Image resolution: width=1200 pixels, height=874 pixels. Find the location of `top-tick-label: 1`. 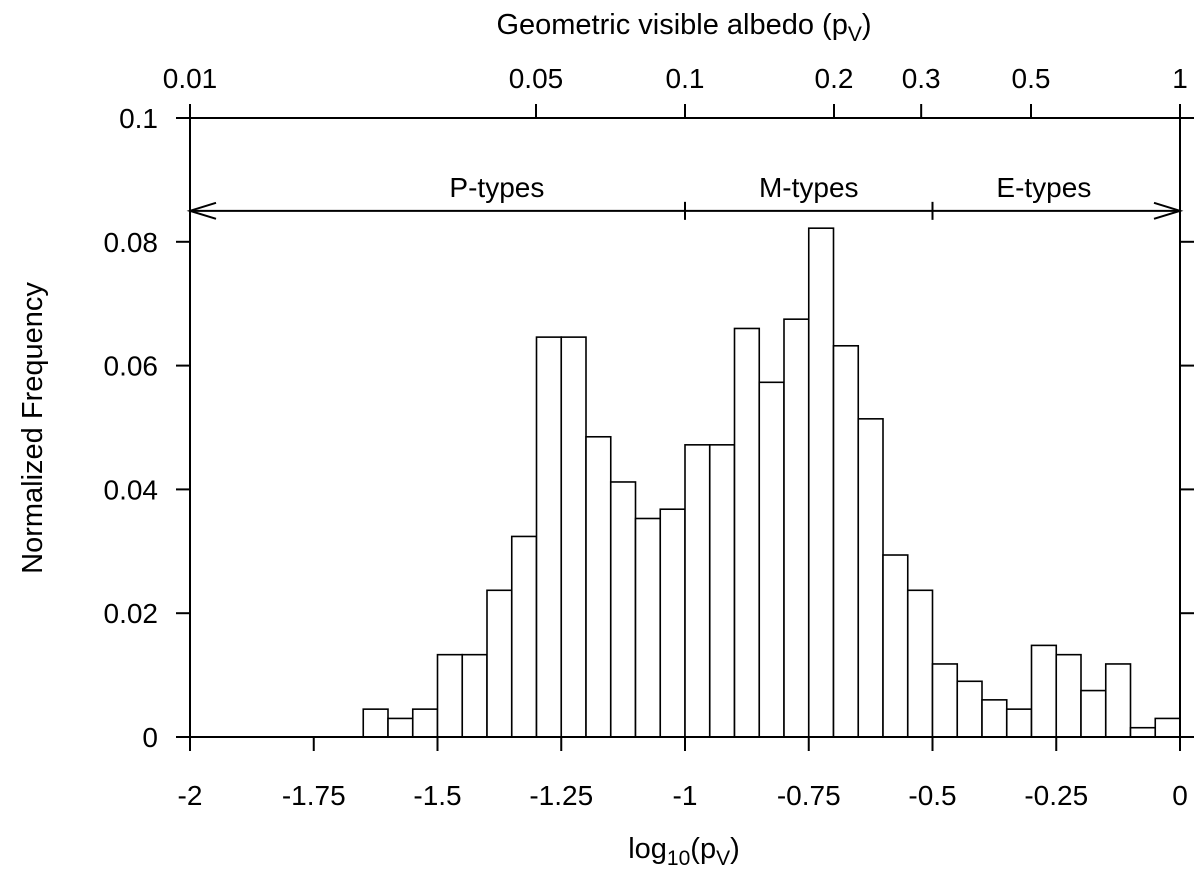

top-tick-label: 1 is located at coordinates (1180, 78).